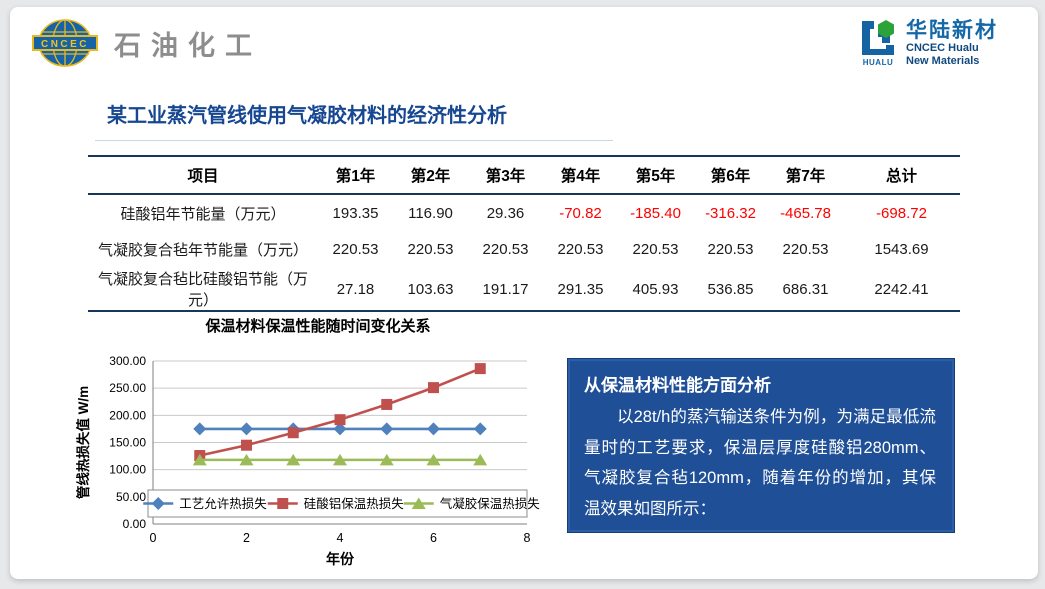 This screenshot has height=589, width=1045. Describe the element at coordinates (355, 289) in the screenshot. I see `value-cell: 27.18` at that location.